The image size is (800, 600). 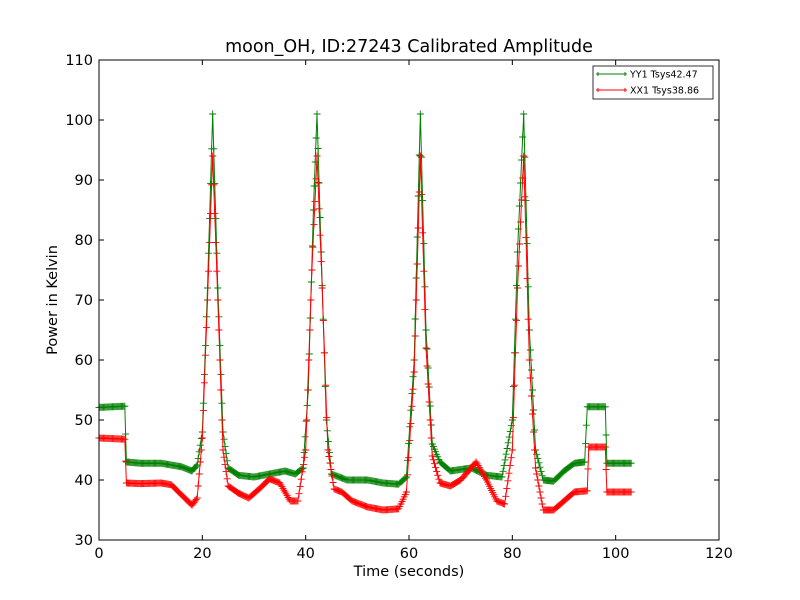 What do you see at coordinates (611, 90) in the screenshot?
I see `legend-marker-xx1` at bounding box center [611, 90].